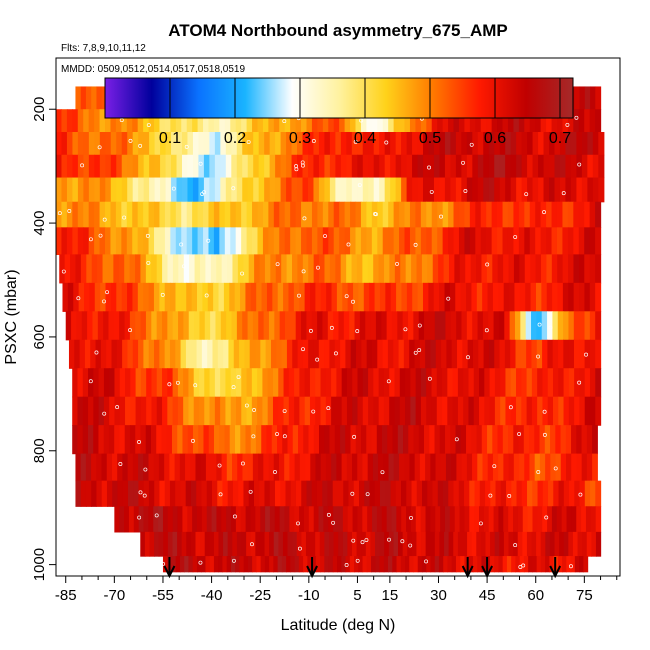 This screenshot has width=650, height=650. What do you see at coordinates (11, 316) in the screenshot?
I see `y-axis-label: PSXC (mbar)` at bounding box center [11, 316].